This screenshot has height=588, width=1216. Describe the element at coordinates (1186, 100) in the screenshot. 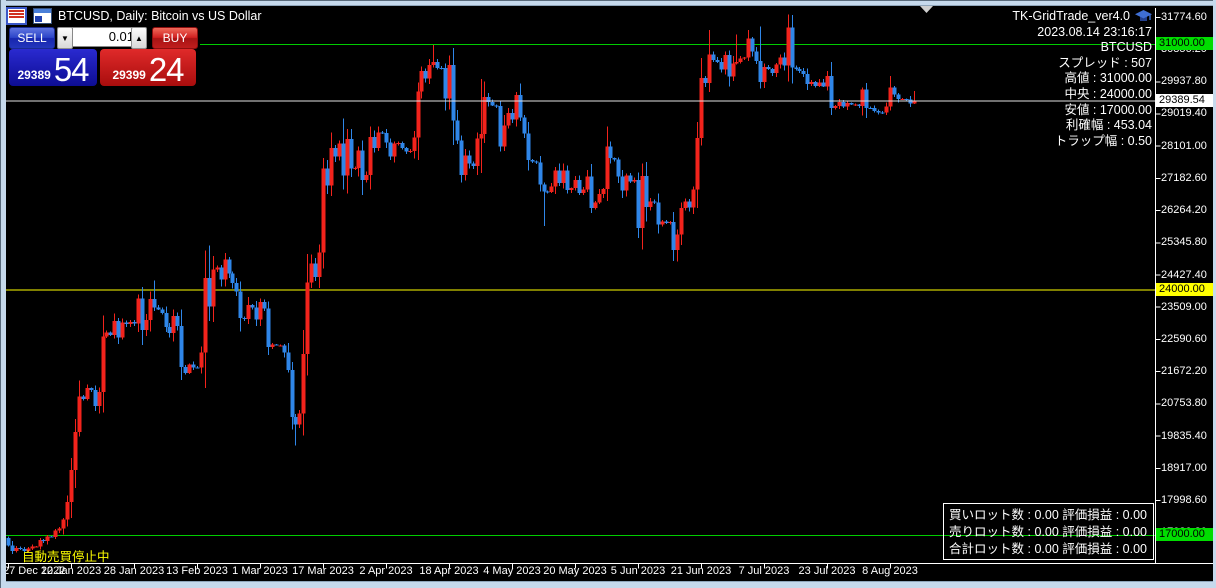

I see `price-level-badge: 29389.54` at that location.